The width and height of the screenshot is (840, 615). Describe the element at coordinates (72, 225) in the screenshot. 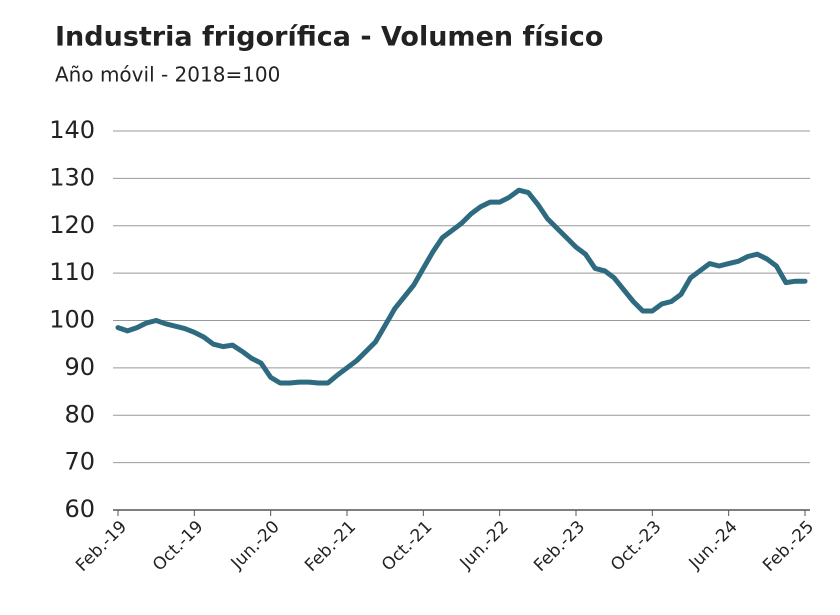

I see `y-tick-label: 120` at that location.